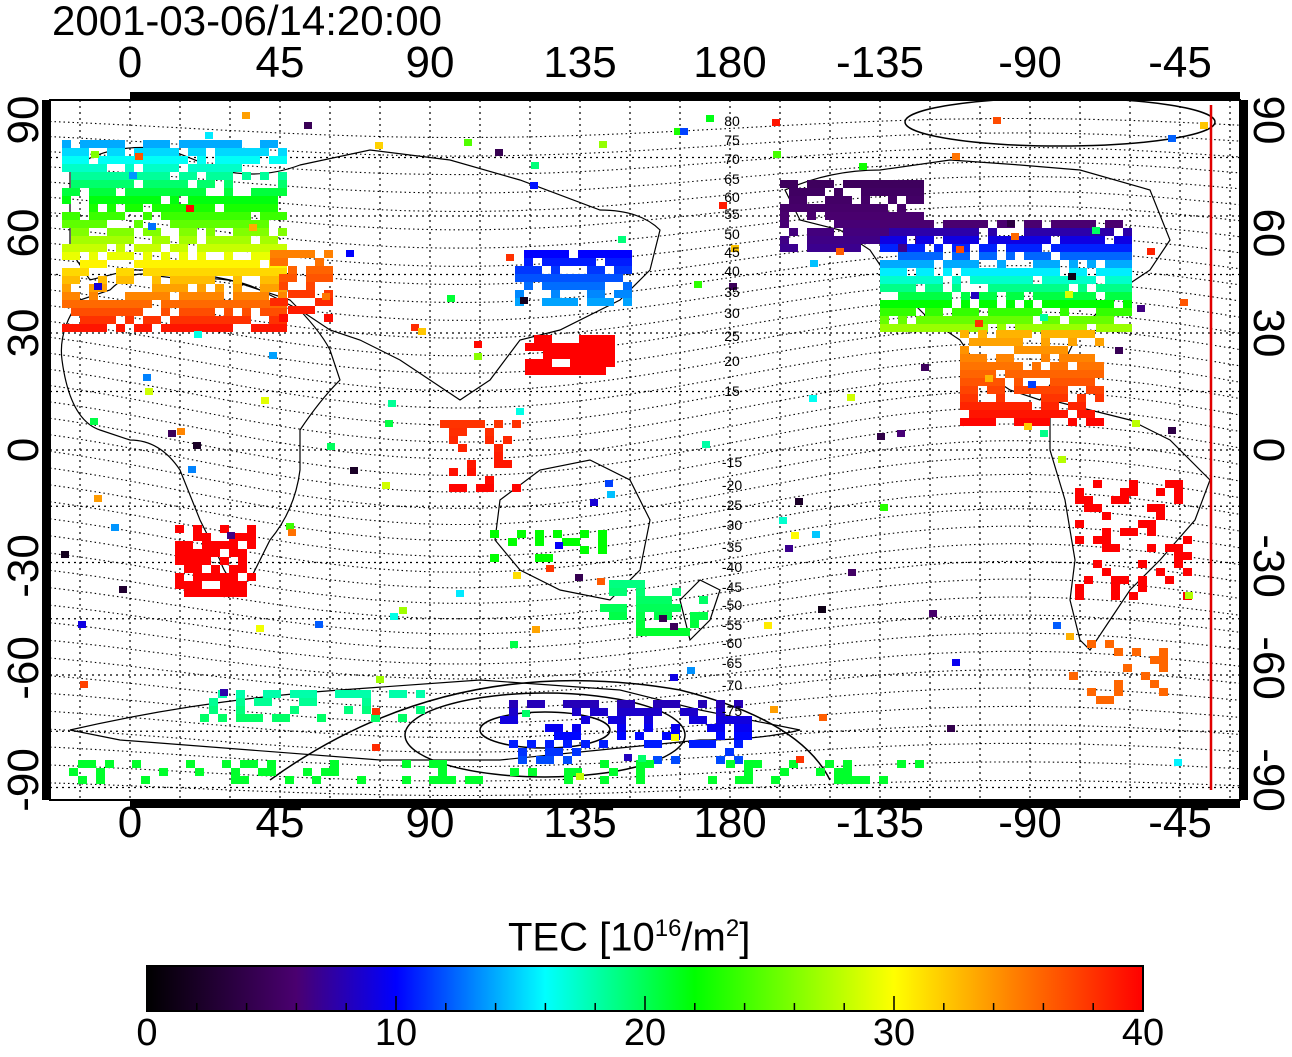  What do you see at coordinates (685, 804) in the screenshot?
I see `bottom-axis-bar` at bounding box center [685, 804].